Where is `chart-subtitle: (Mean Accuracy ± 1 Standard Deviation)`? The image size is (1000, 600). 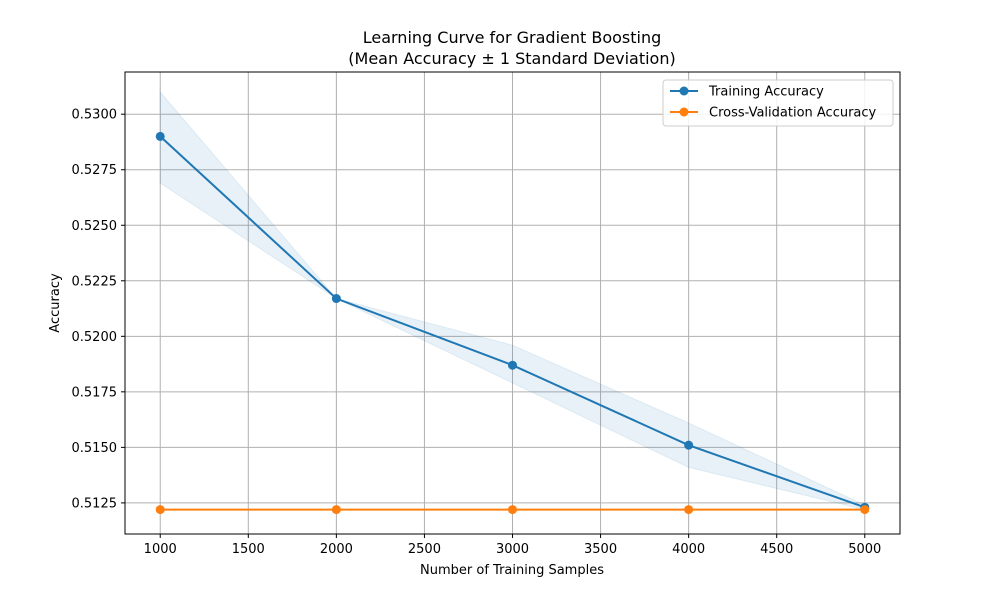
chart-subtitle: (Mean Accuracy ± 1 Standard Deviation) is located at coordinates (511, 58).